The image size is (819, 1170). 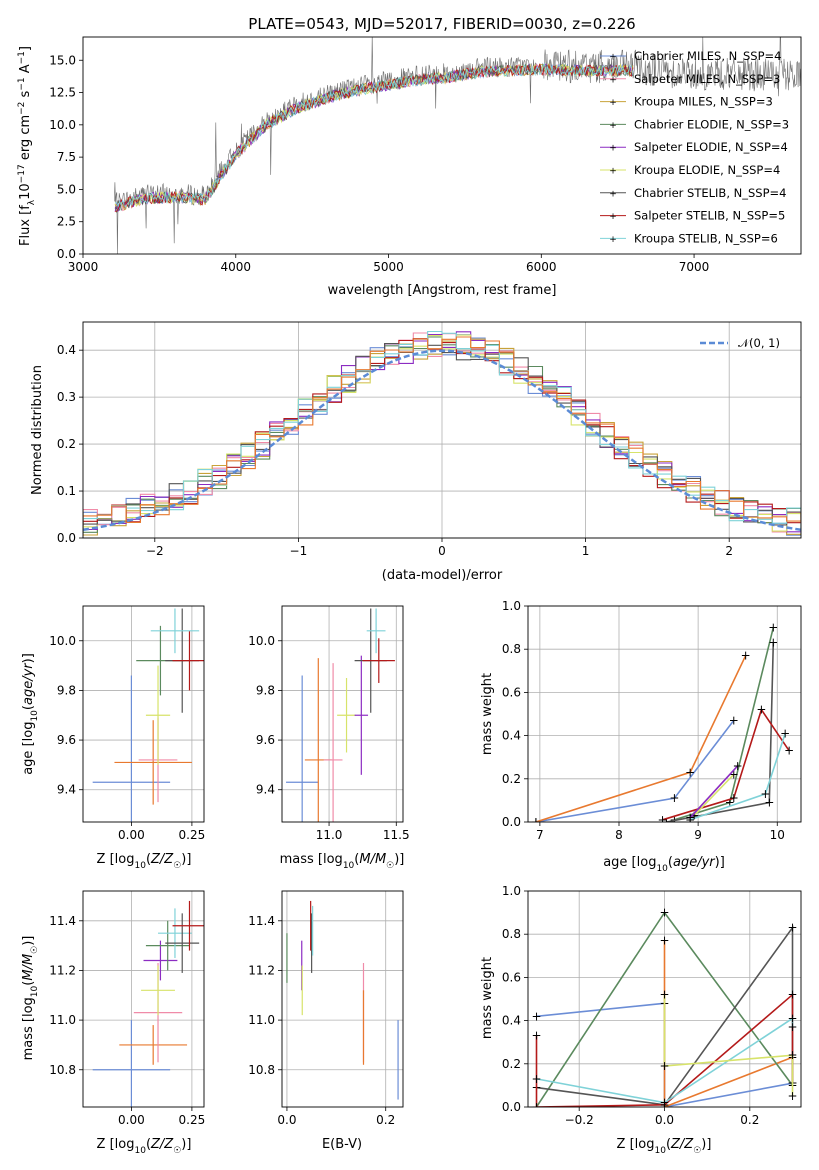 I want to click on x-tick-label: 7, so click(x=540, y=835).